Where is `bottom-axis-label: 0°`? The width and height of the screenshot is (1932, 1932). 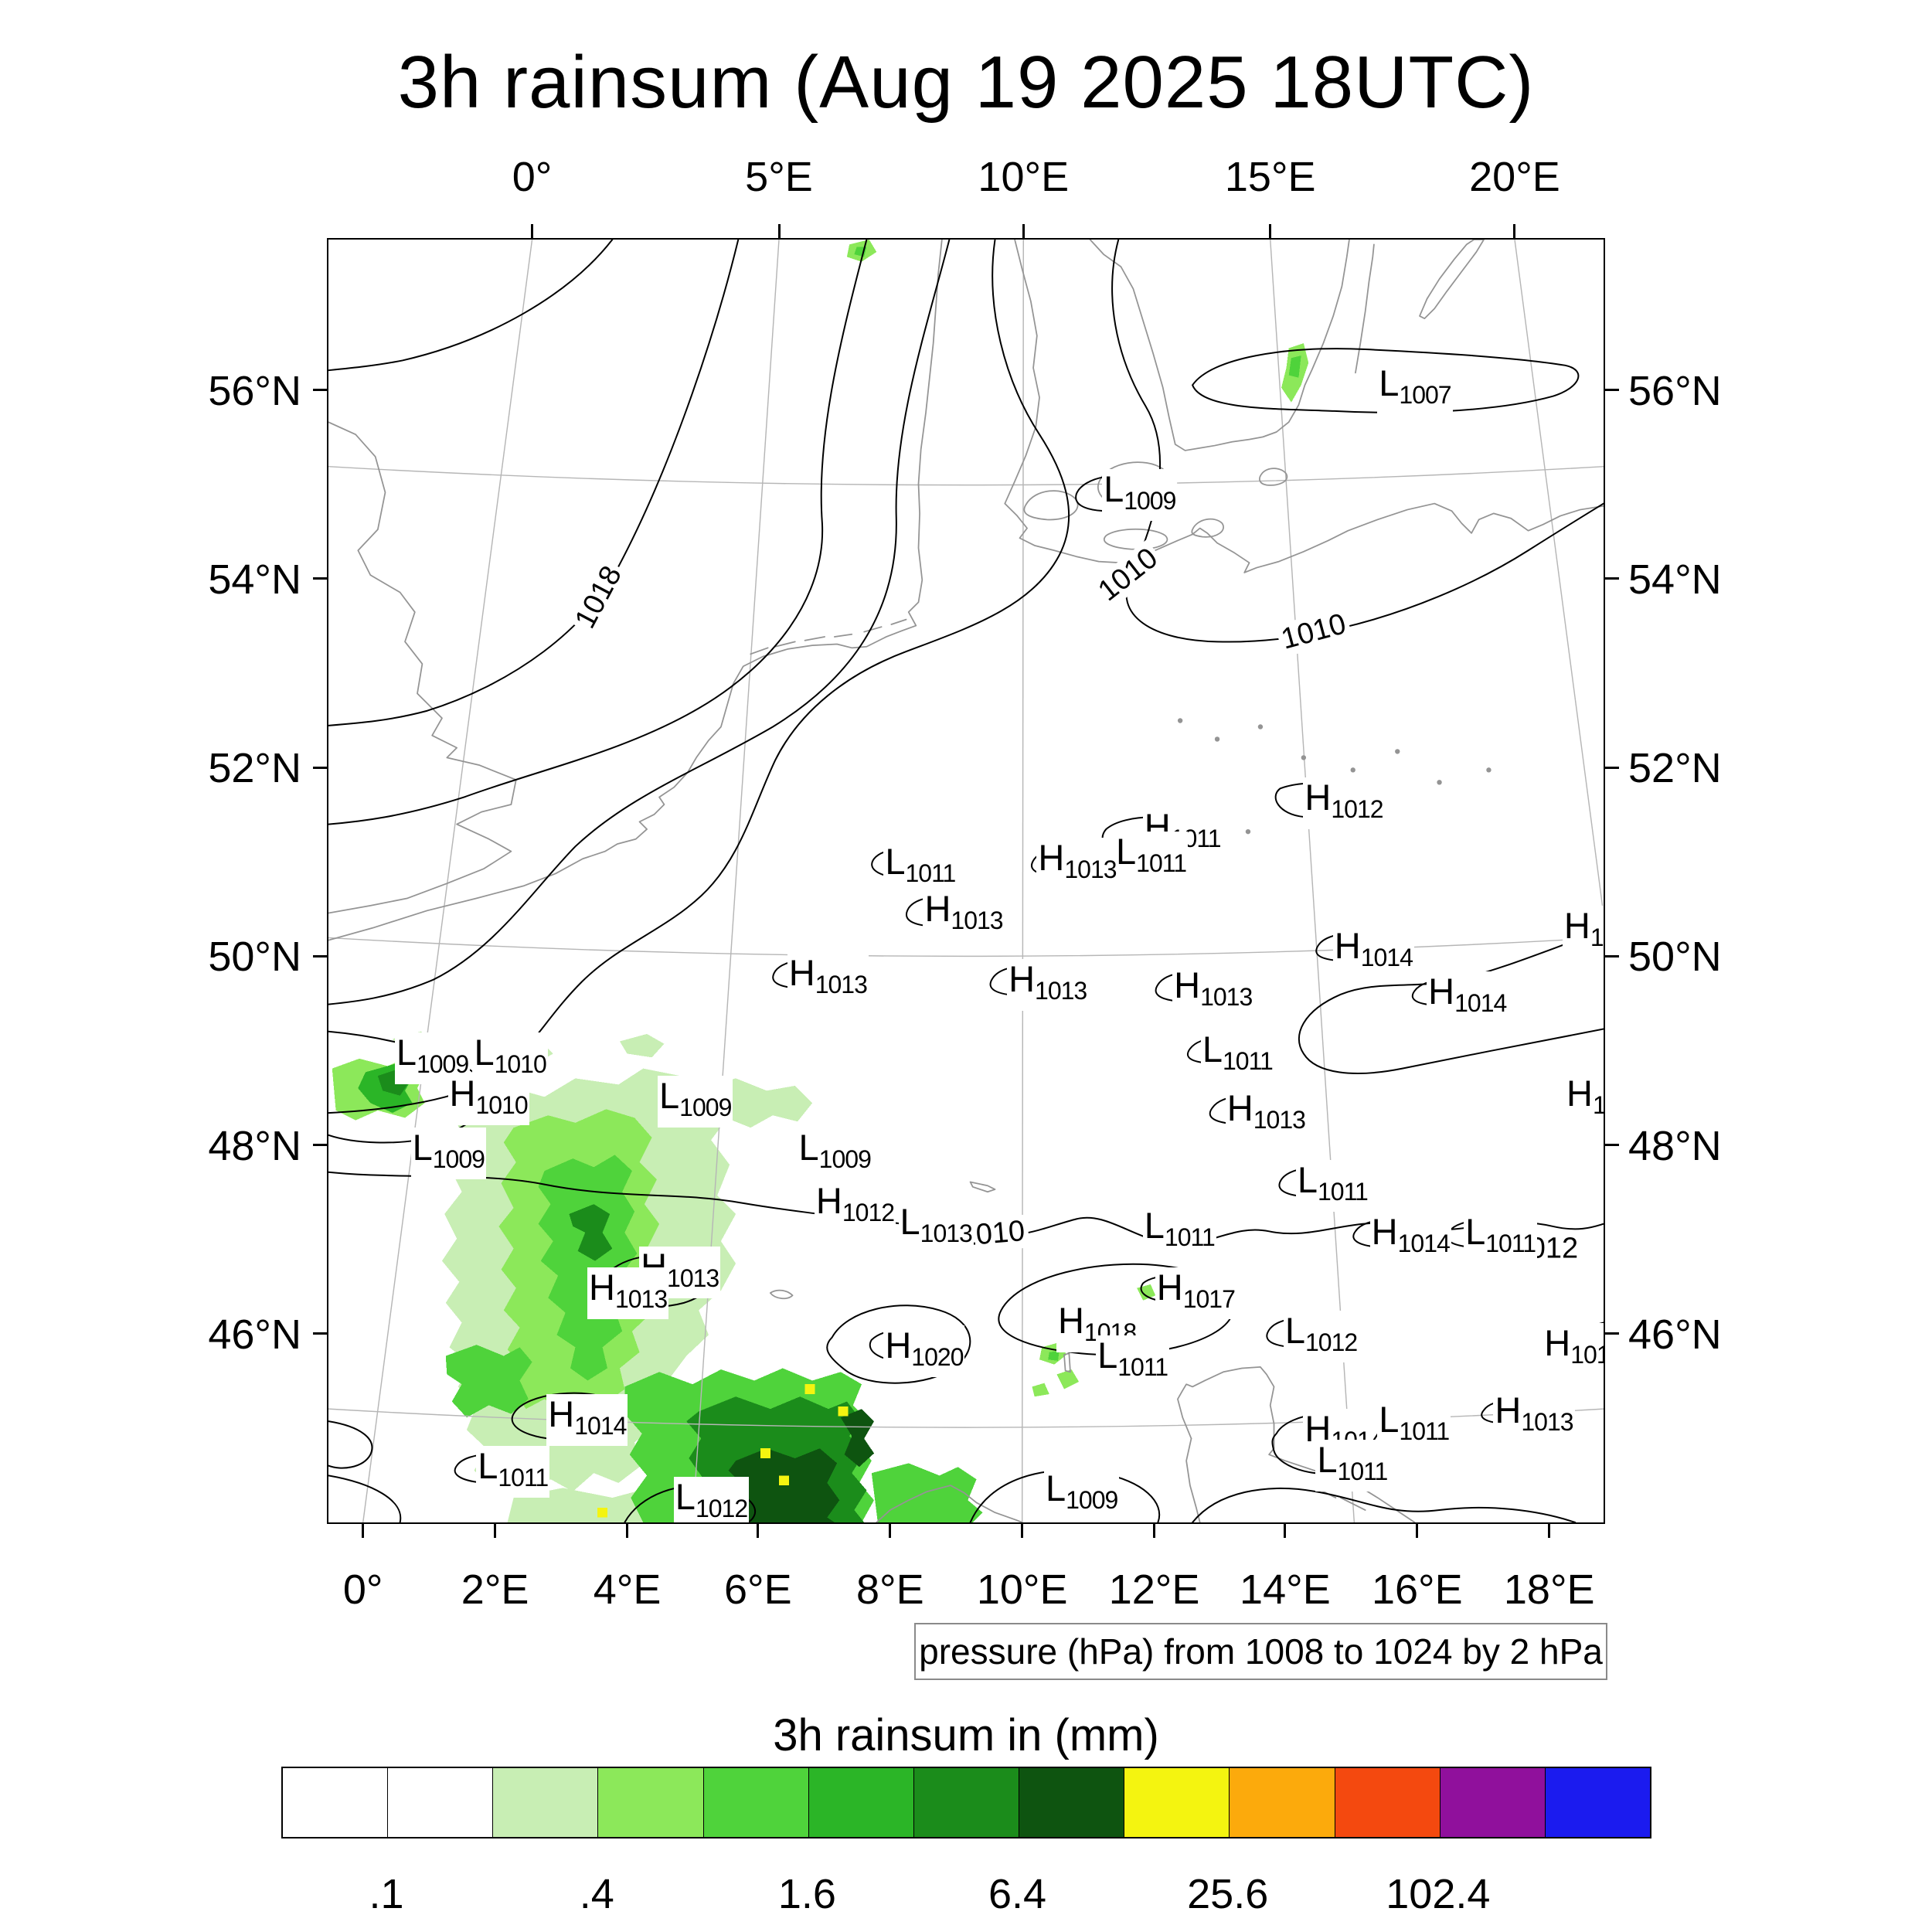 bottom-axis-label: 0° is located at coordinates (362, 1589).